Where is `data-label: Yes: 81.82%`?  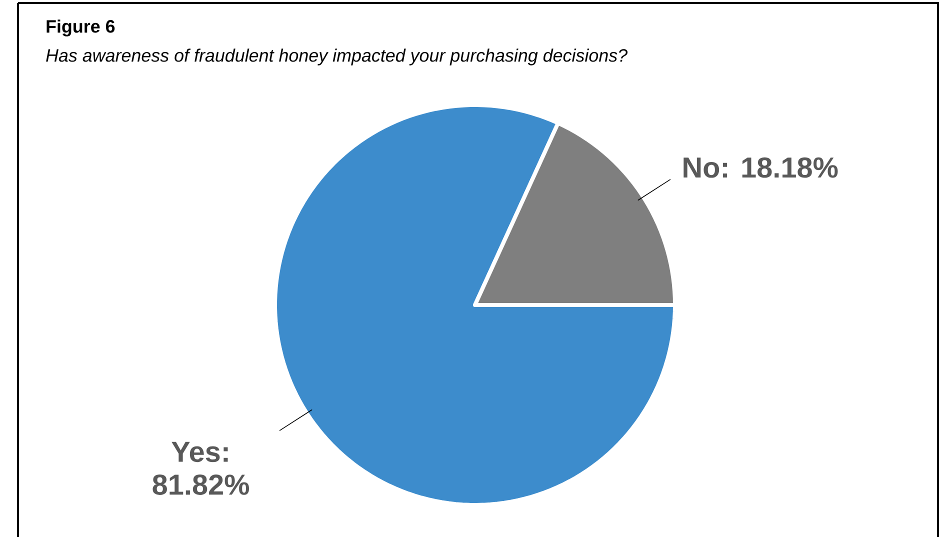
data-label: Yes: 81.82% is located at coordinates (201, 468).